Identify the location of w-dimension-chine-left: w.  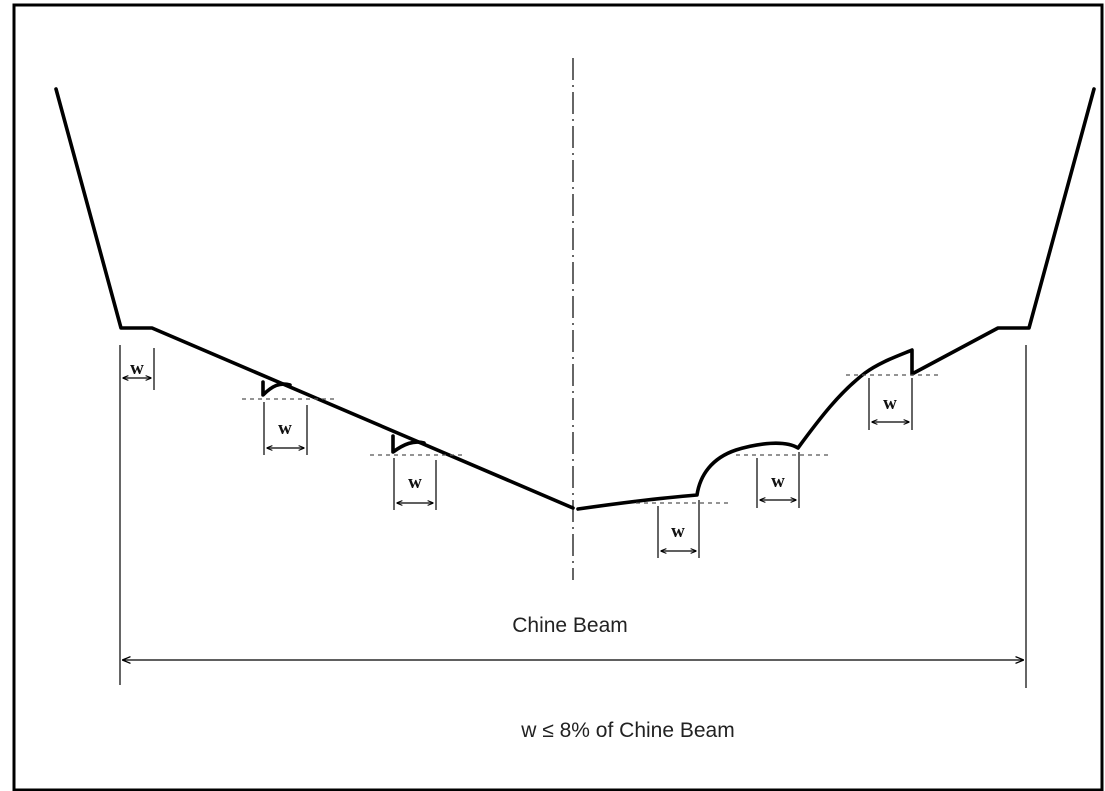
(139, 369).